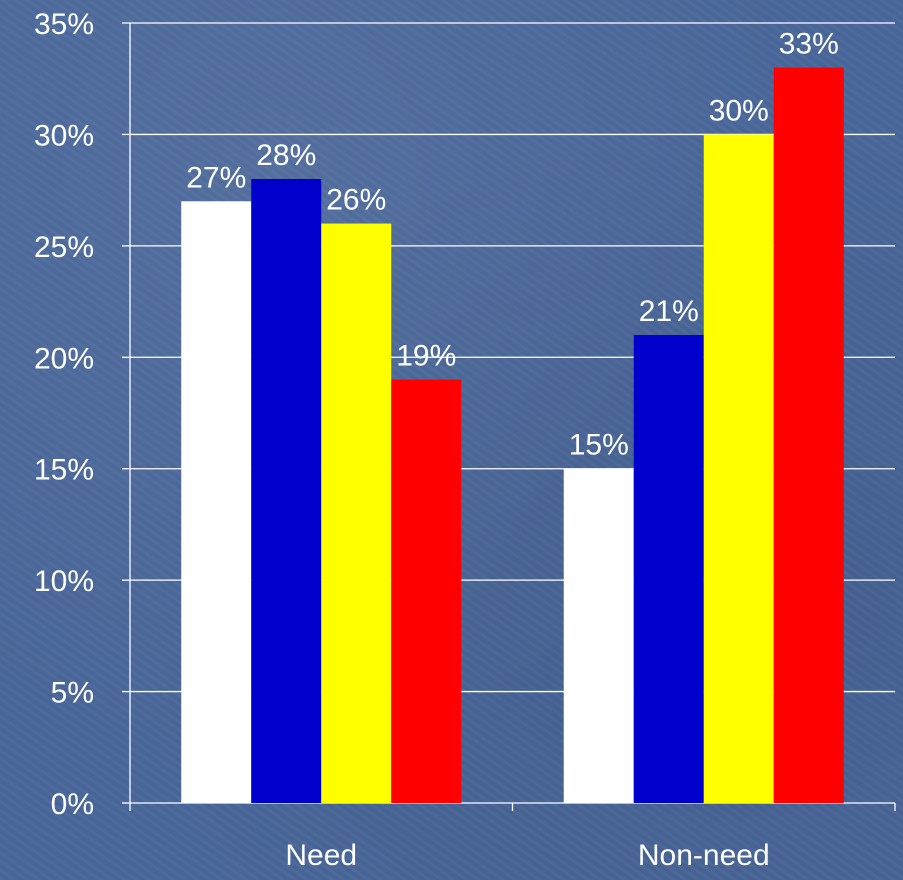 Image resolution: width=903 pixels, height=880 pixels. What do you see at coordinates (321, 855) in the screenshot?
I see `x-category-label: Need` at bounding box center [321, 855].